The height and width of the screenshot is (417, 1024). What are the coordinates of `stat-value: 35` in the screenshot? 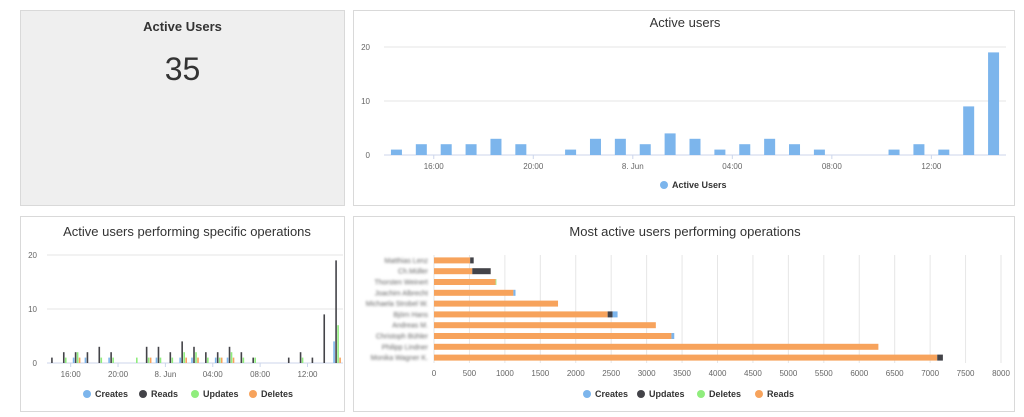 It's located at (182, 69).